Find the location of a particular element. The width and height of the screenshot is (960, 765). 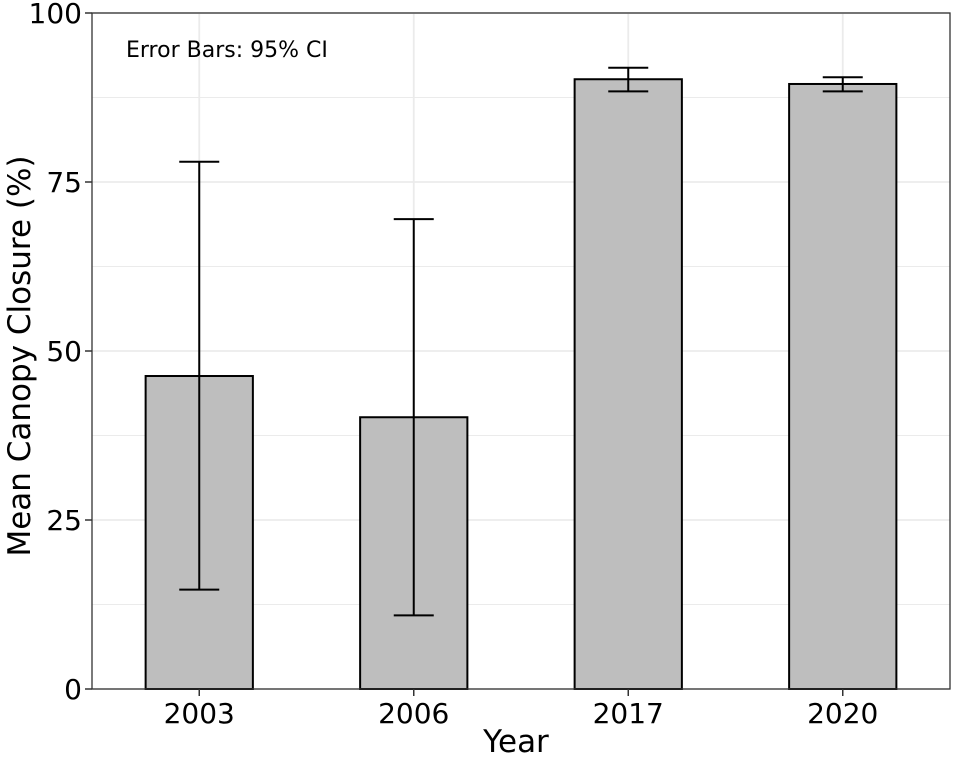

error-bar-annotation: Error Bars: 95% CI is located at coordinates (227, 50).